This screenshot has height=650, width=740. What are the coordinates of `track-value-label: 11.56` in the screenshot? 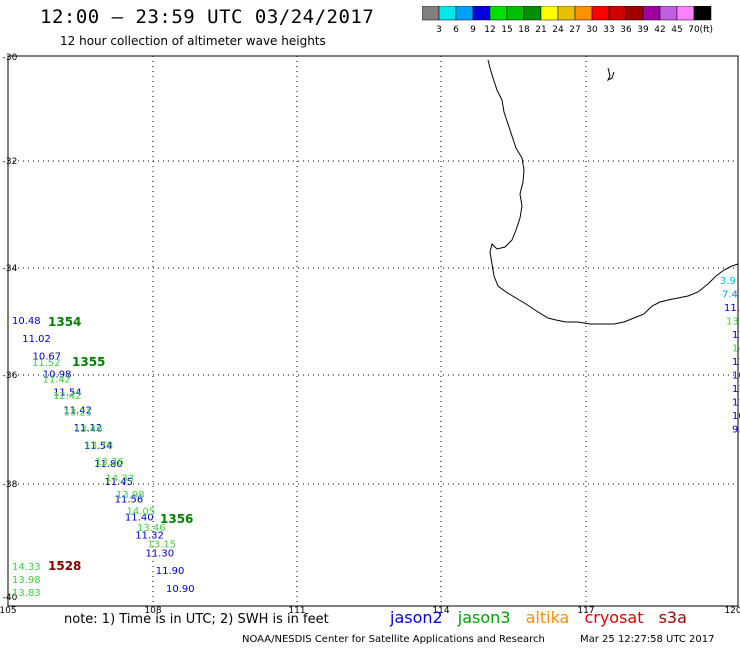 It's located at (129, 500).